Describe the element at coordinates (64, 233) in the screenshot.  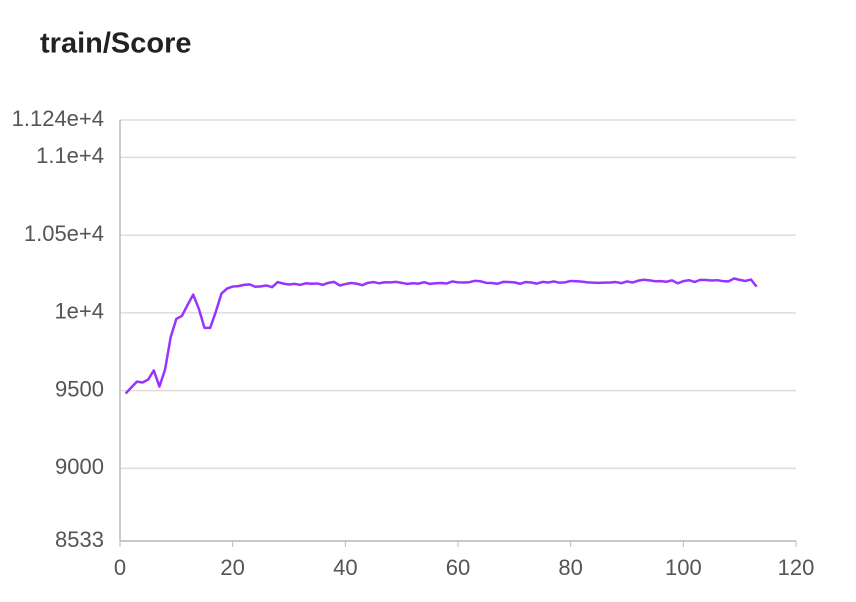
I see `y-tick-label: 1.05e+4` at that location.